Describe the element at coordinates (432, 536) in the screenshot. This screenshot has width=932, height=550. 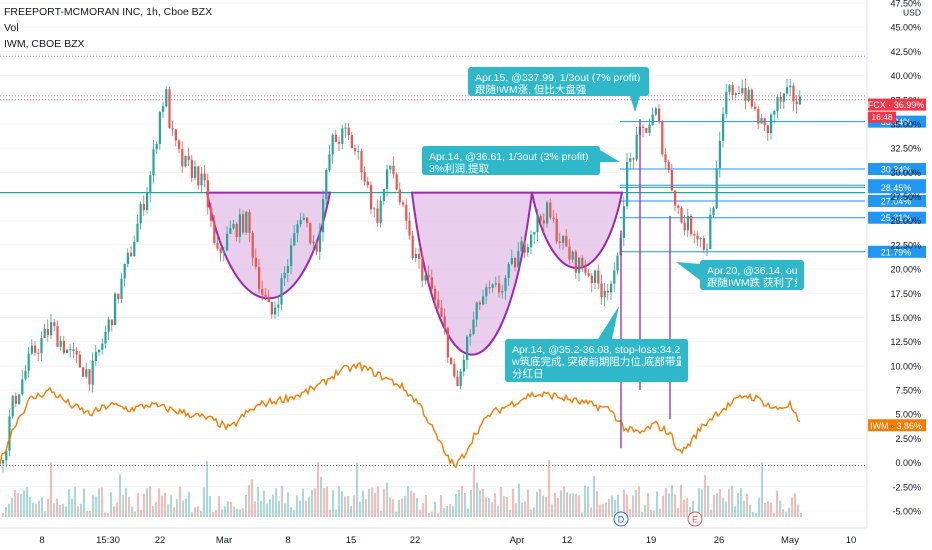
I see `time-axis: 8 15:30 22 Mar 8 15 22 Apr 12 19 26 May 10` at that location.